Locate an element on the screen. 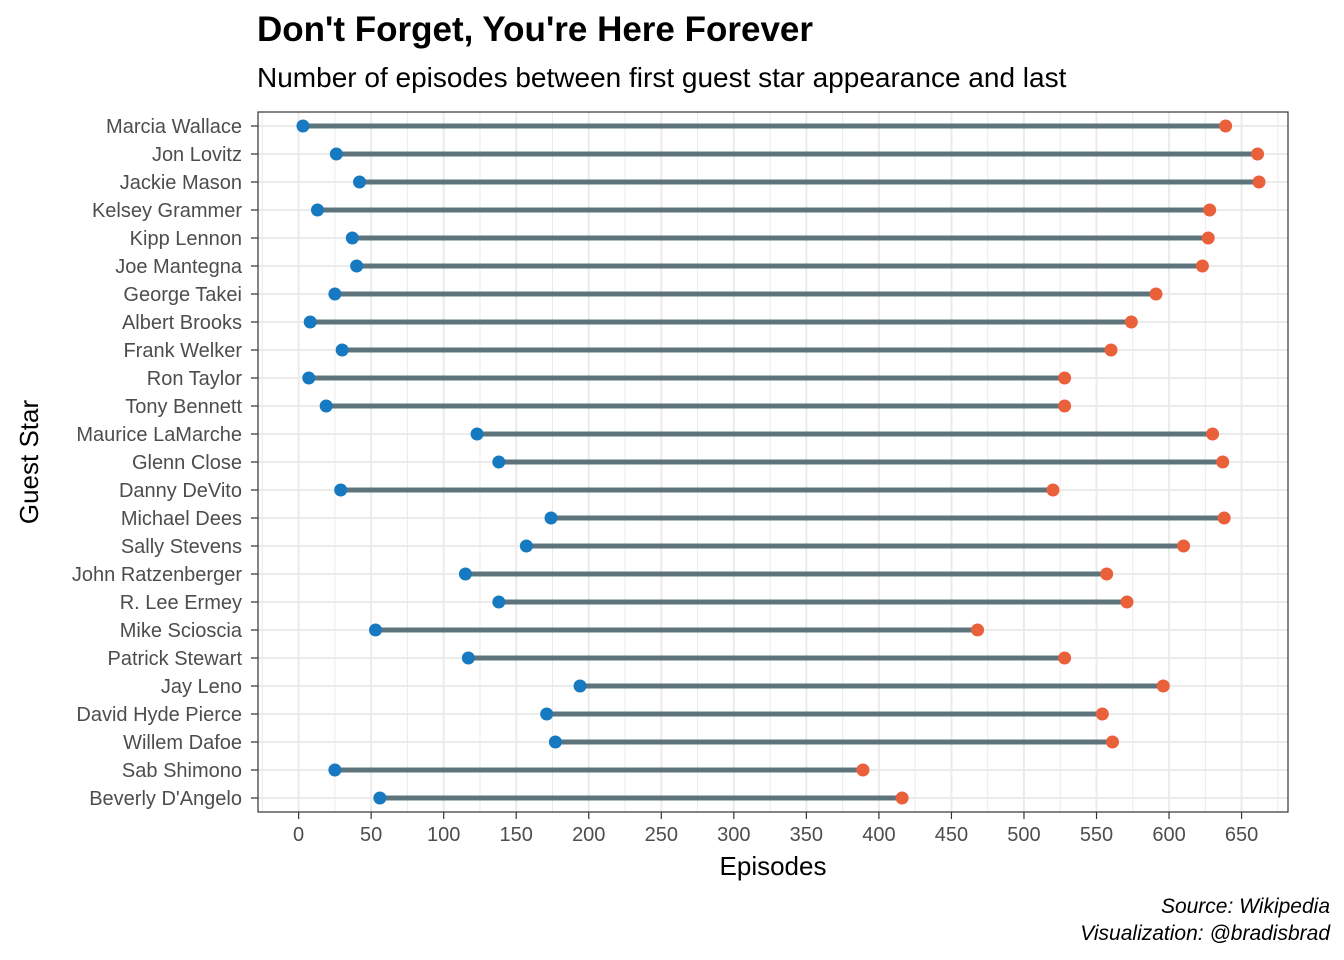 The image size is (1344, 960). y-tick-label: Sab Shimono is located at coordinates (182, 771).